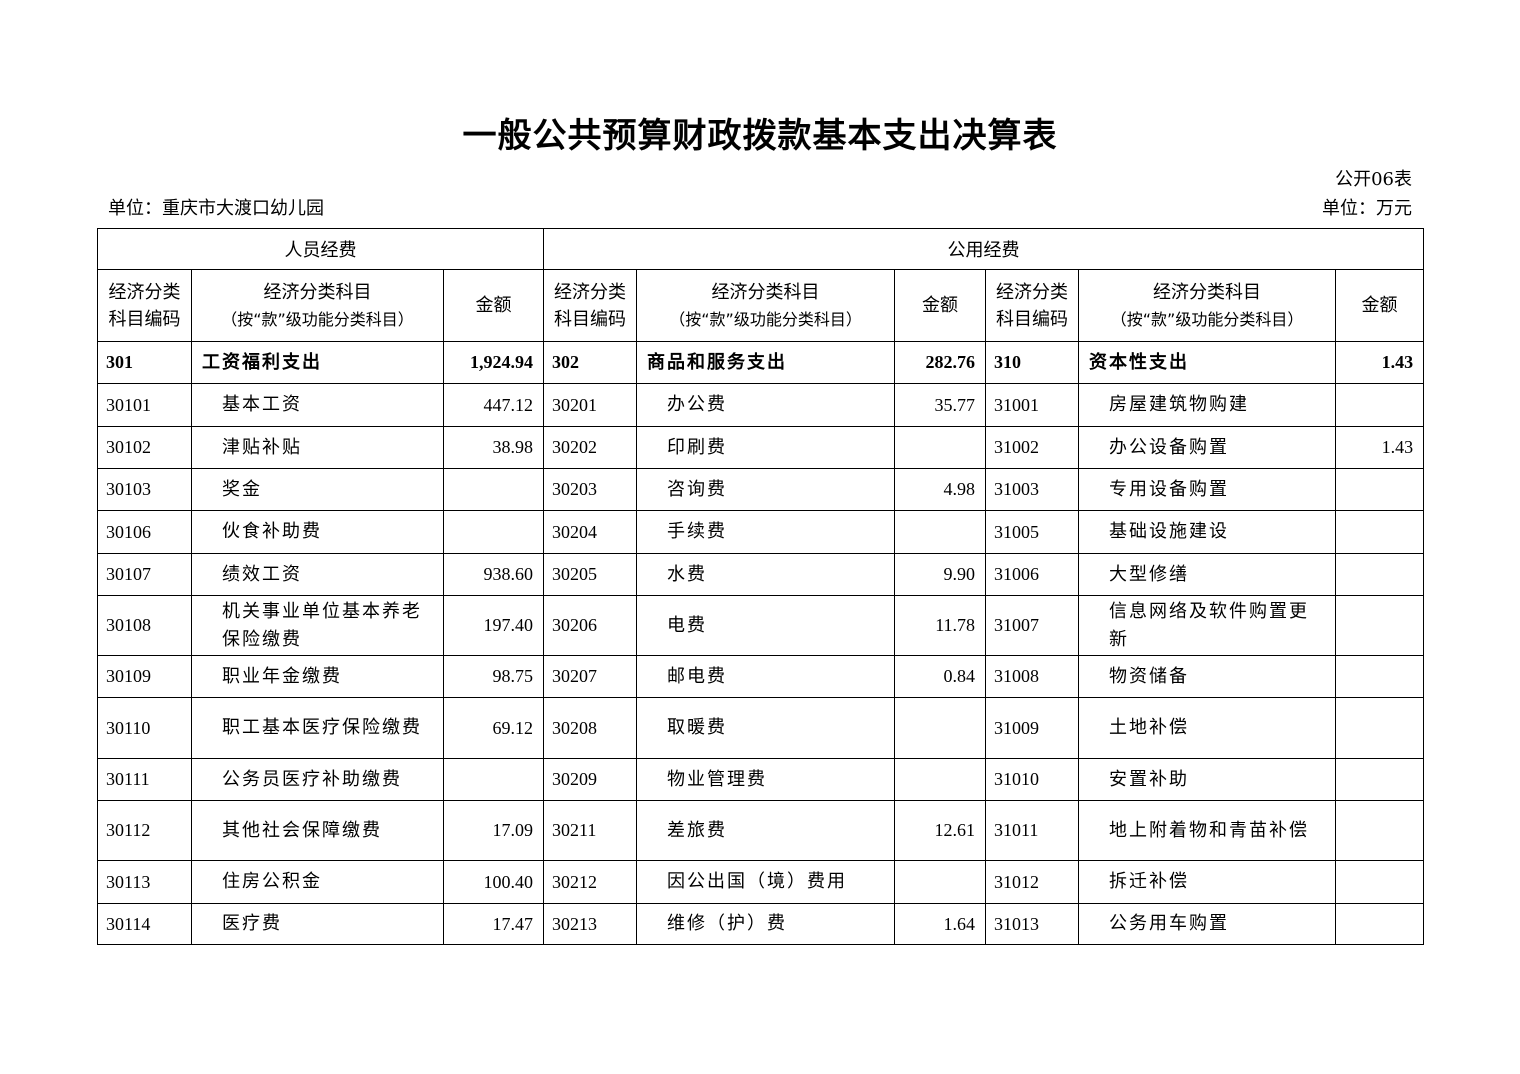  I want to click on item-code: 30201, so click(590, 405).